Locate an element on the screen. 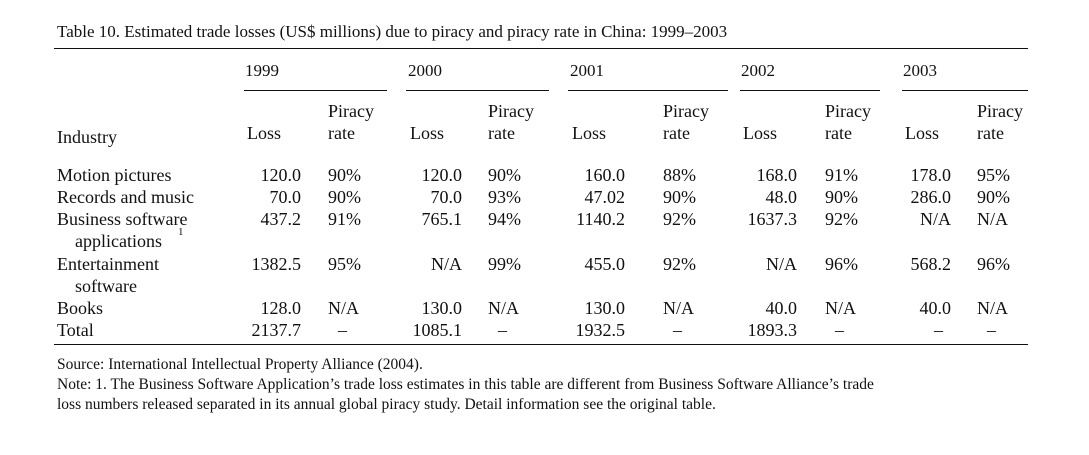  loss-cell: 455.0 is located at coordinates (605, 264).